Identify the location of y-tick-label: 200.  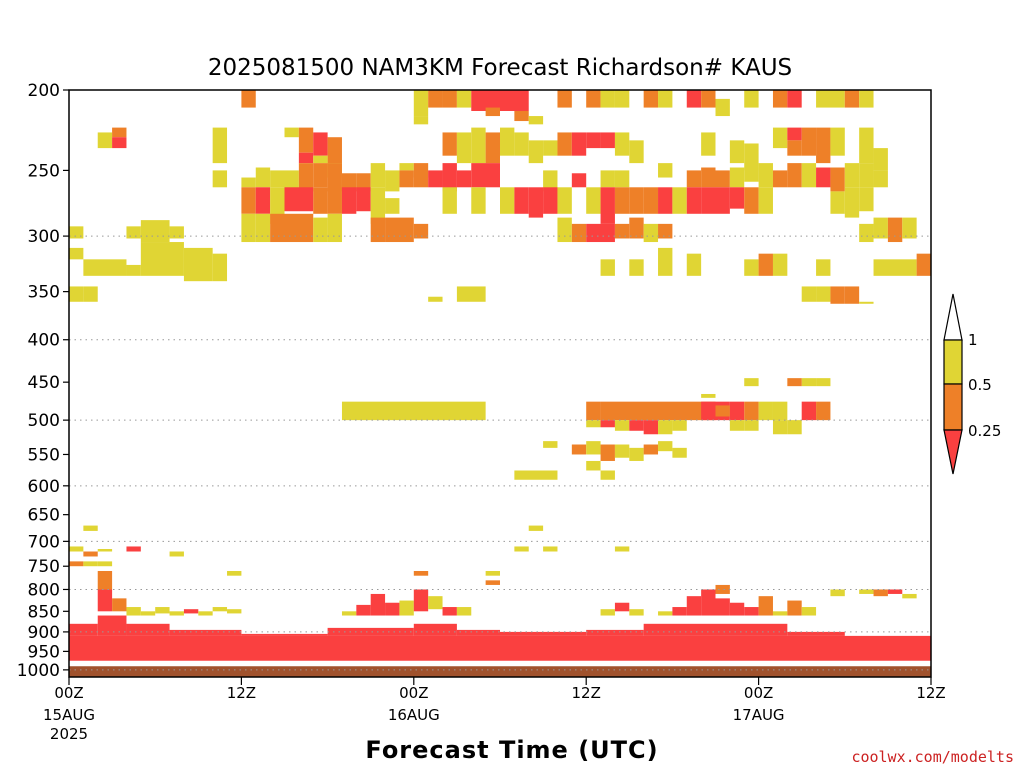
(44, 91).